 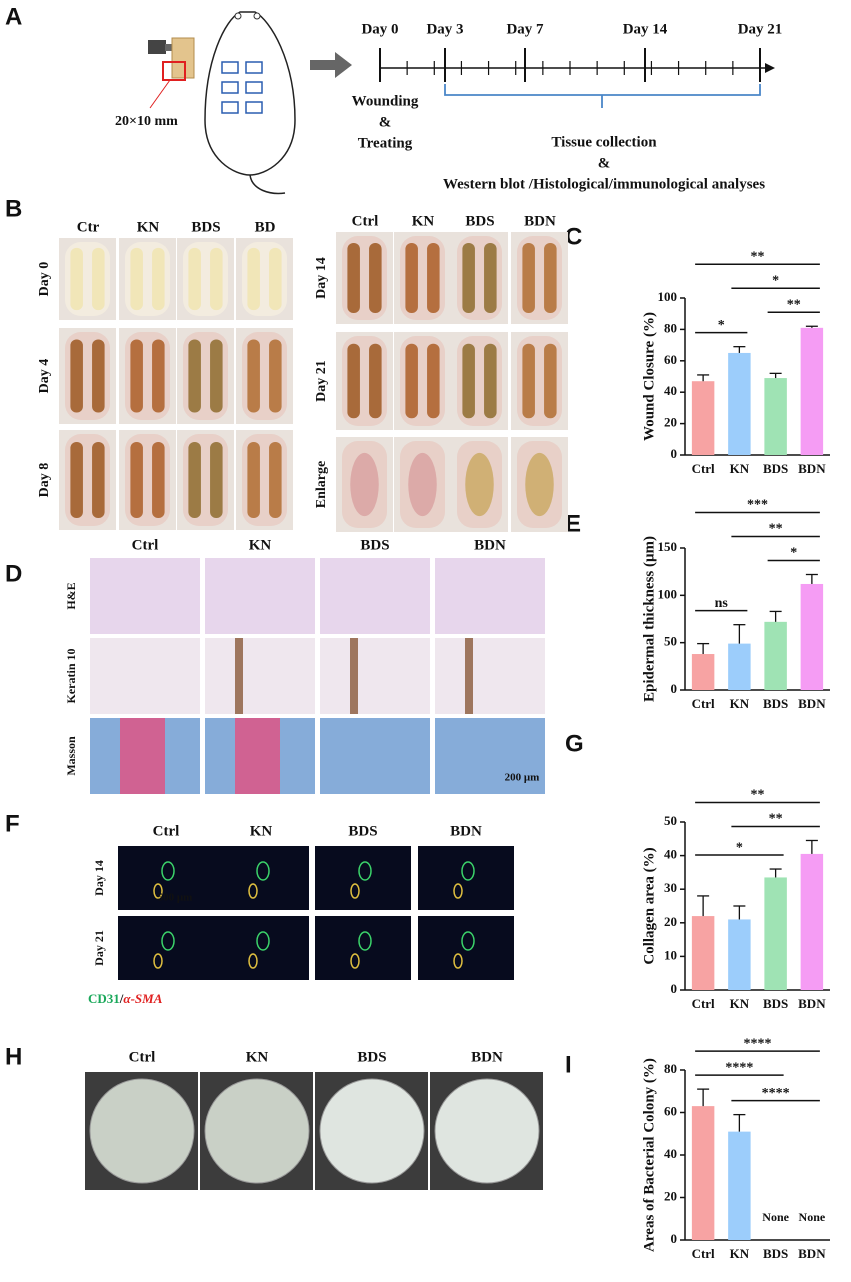 What do you see at coordinates (99, 948) in the screenshot?
I see `if-row-label: Day 21` at bounding box center [99, 948].